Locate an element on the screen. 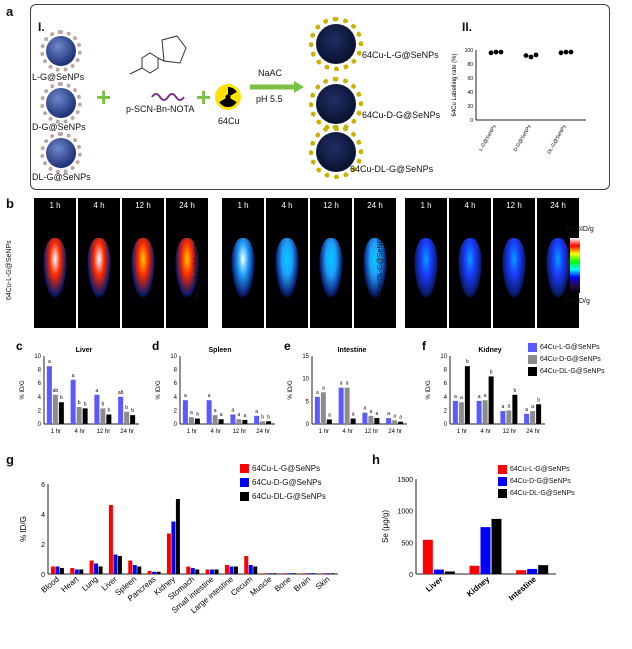  panel-h-letter: h is located at coordinates (376, 459).